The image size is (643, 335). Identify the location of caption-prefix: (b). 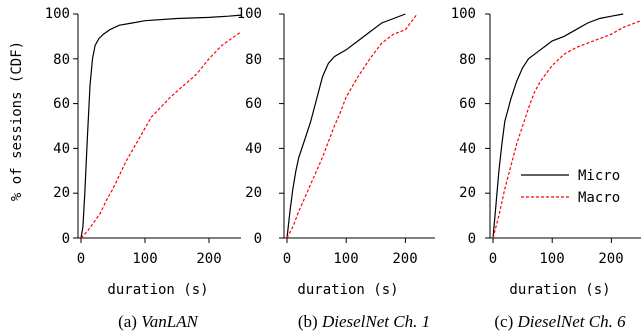
(308, 321).